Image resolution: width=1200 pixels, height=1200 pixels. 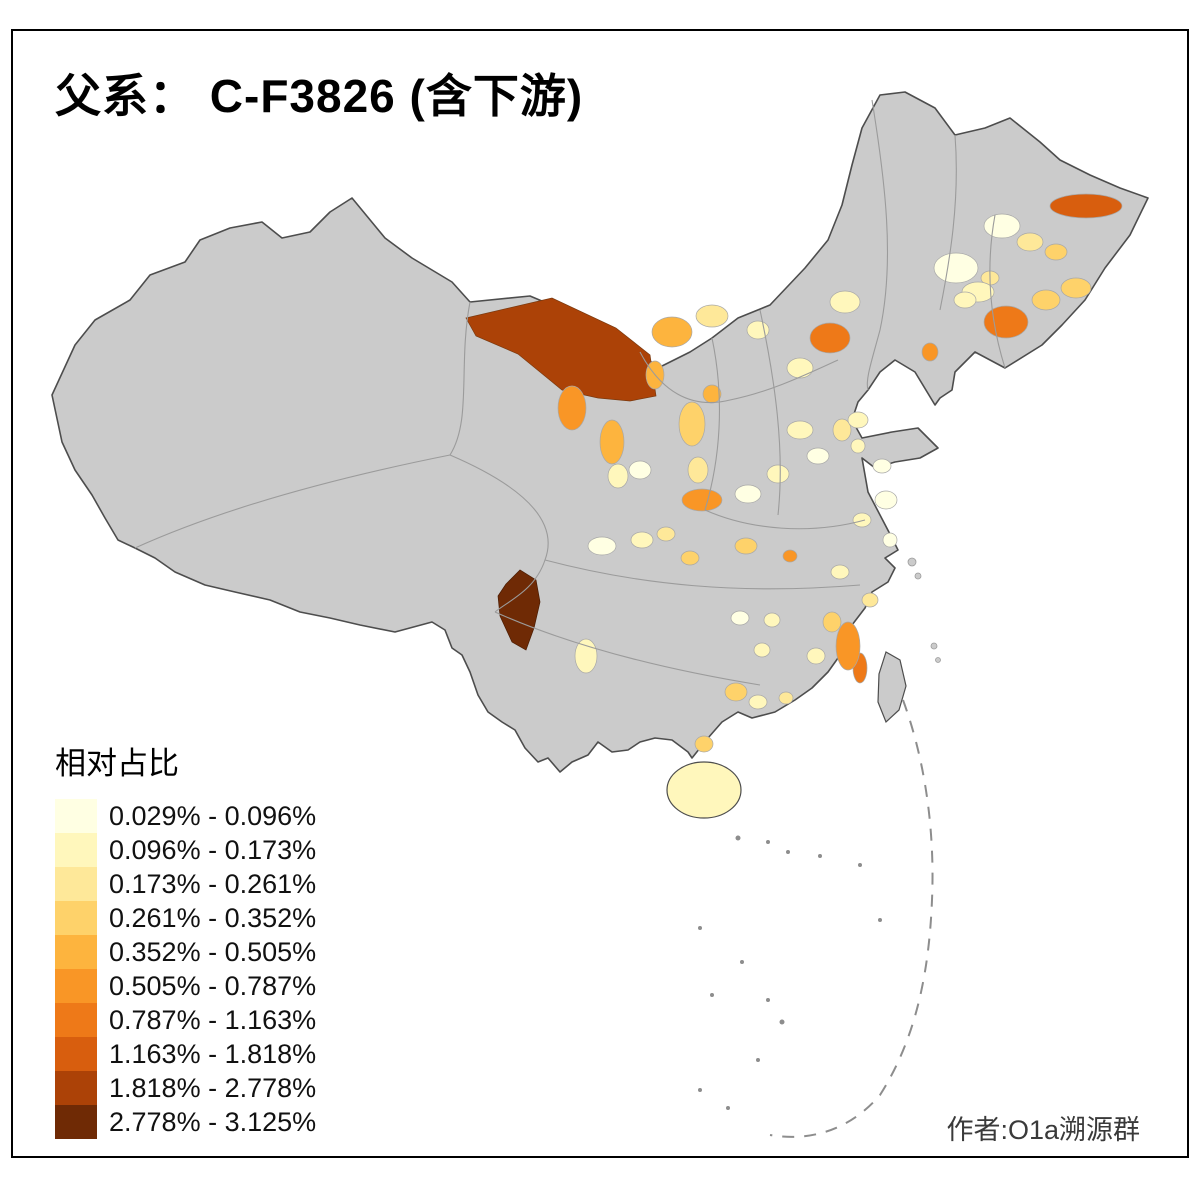 I want to click on legend-row: 0.261% - 0.352%, so click(x=185, y=918).